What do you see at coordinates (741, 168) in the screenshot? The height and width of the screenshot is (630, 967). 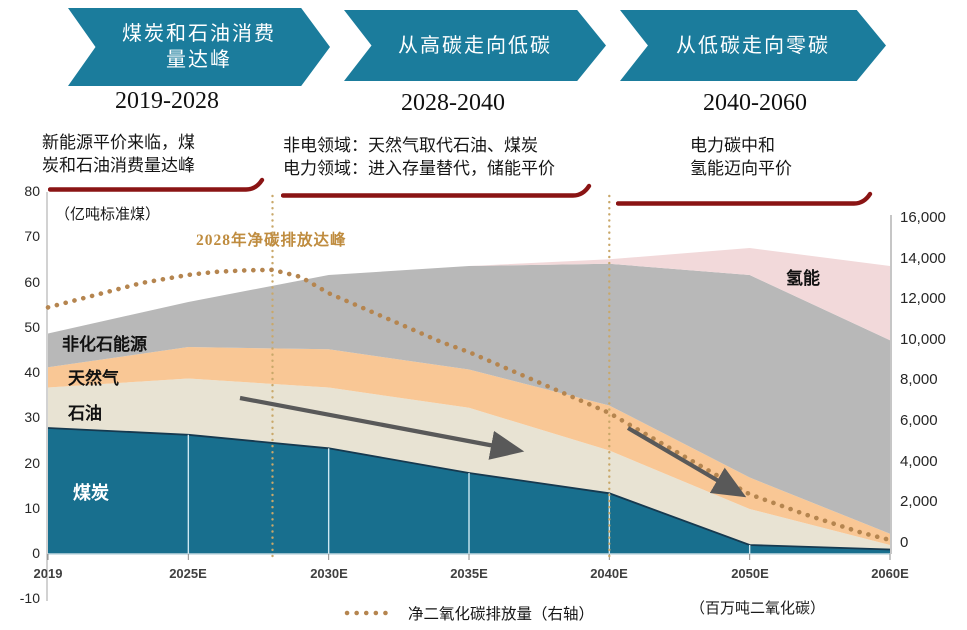 I see `annotation-stage-3-line2: 氢能迈向平价` at bounding box center [741, 168].